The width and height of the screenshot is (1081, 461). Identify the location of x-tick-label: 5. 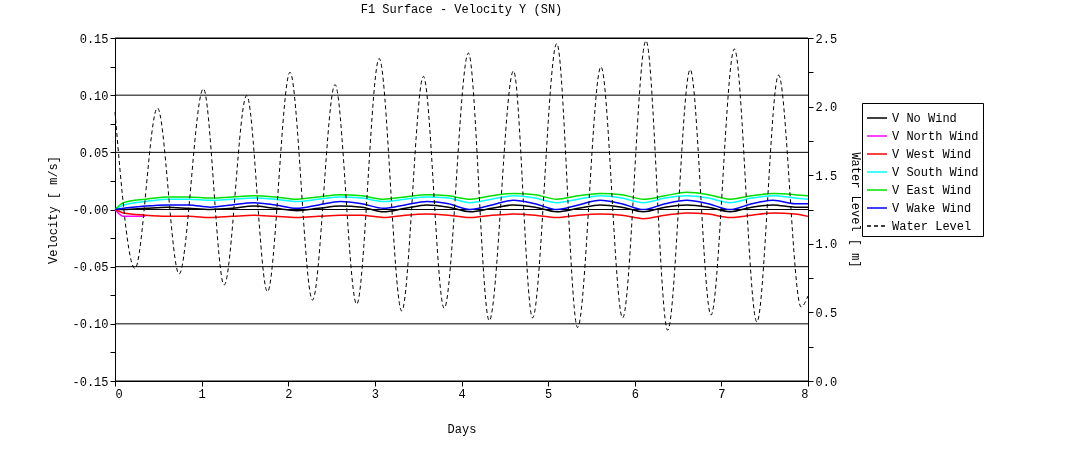
(549, 394).